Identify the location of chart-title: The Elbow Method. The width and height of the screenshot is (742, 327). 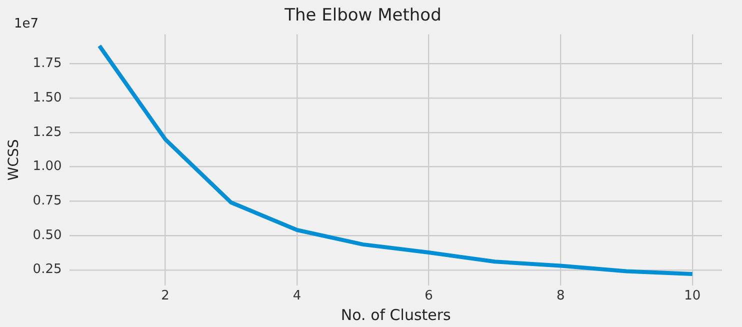
(363, 16).